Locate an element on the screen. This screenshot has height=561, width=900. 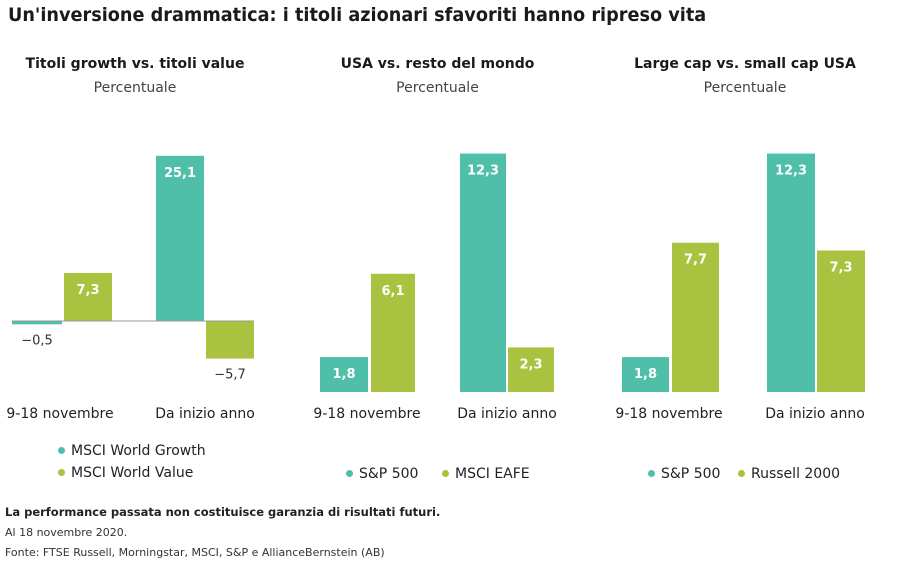
legend-label: MSCI World Growth is located at coordinates (138, 451).